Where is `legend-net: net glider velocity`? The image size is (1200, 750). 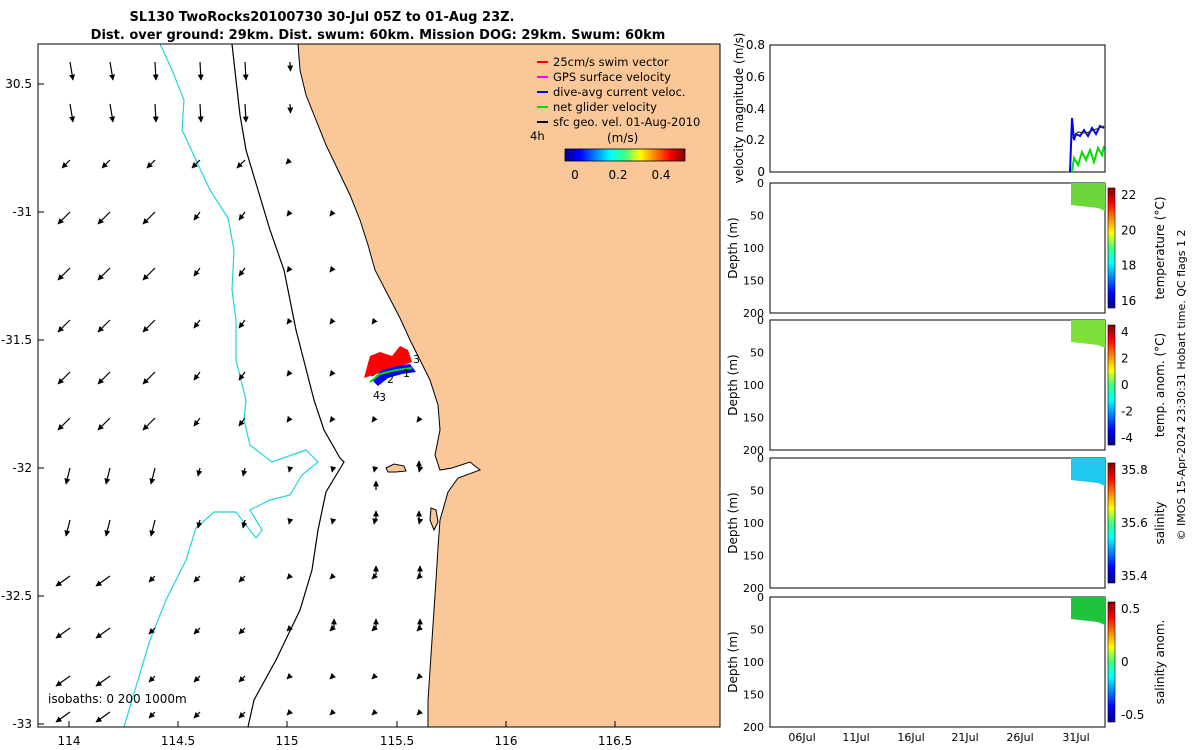 legend-net: net glider velocity is located at coordinates (605, 107).